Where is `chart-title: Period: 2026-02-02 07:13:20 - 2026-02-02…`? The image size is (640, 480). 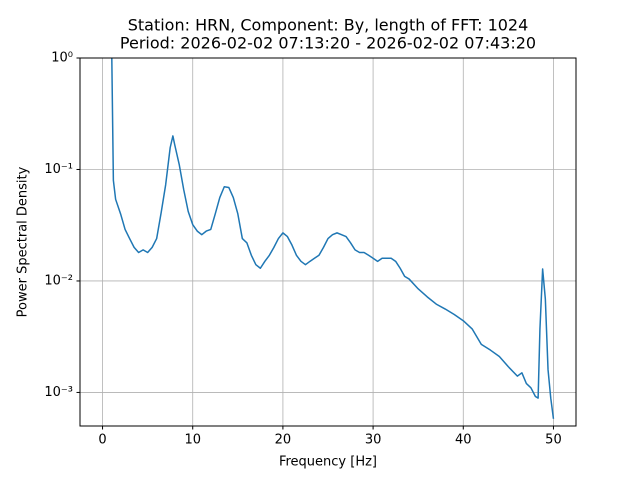 chart-title: Period: 2026-02-02 07:13:20 - 2026-02-02… is located at coordinates (328, 43).